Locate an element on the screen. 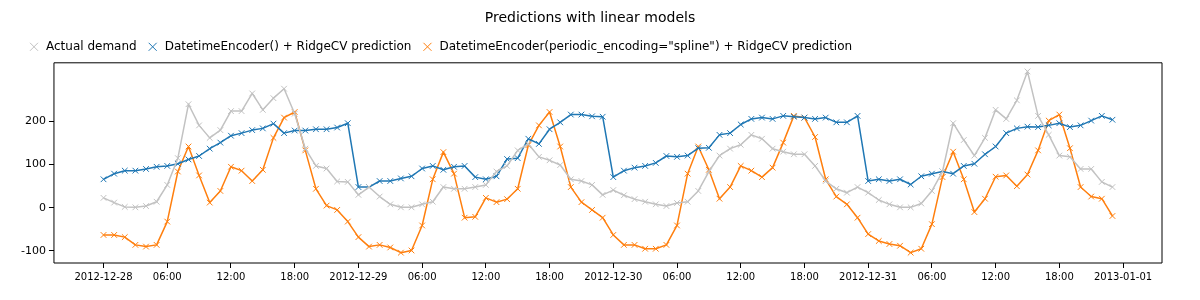  y-tick-label: 100 is located at coordinates (35, 164).